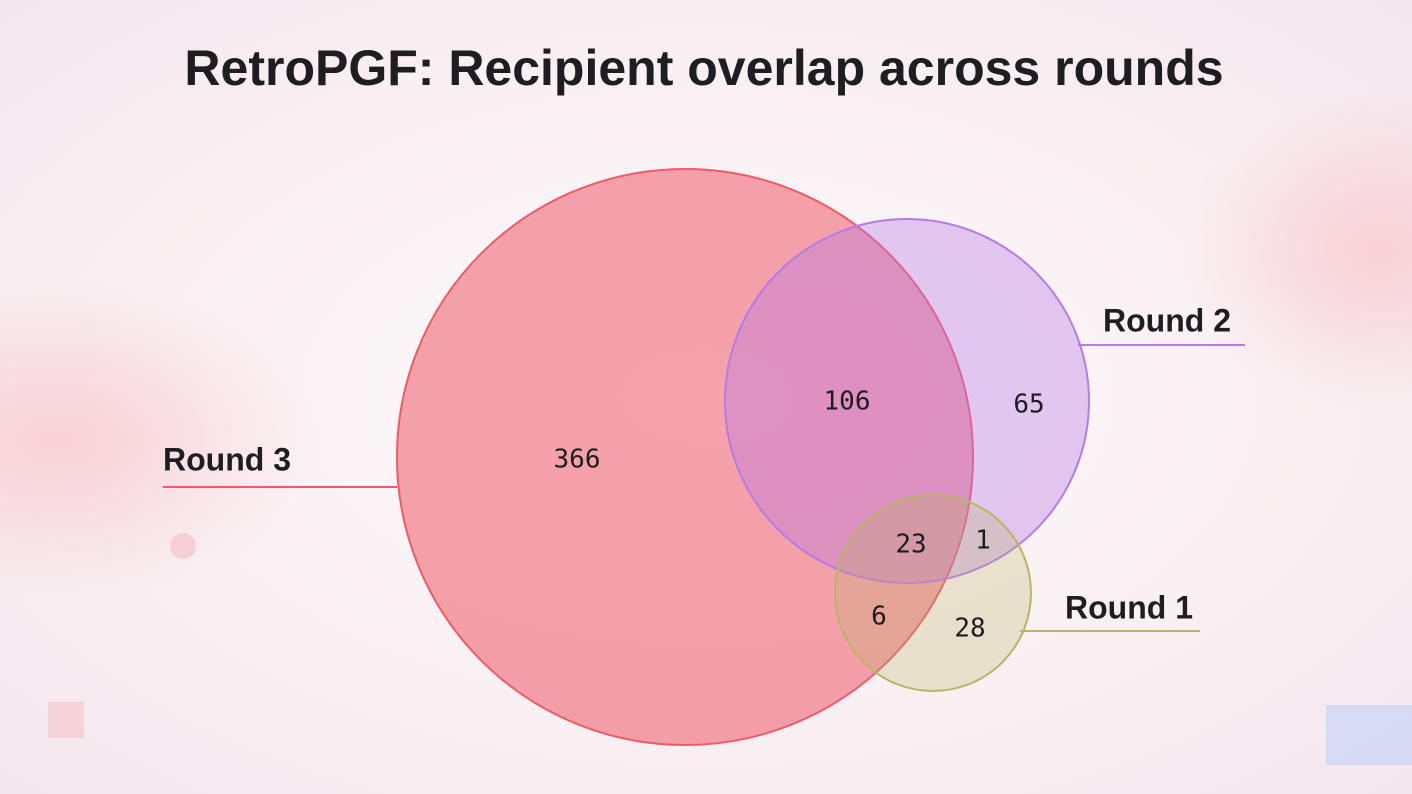 The height and width of the screenshot is (794, 1412). I want to click on set-label: Round 3, so click(227, 459).